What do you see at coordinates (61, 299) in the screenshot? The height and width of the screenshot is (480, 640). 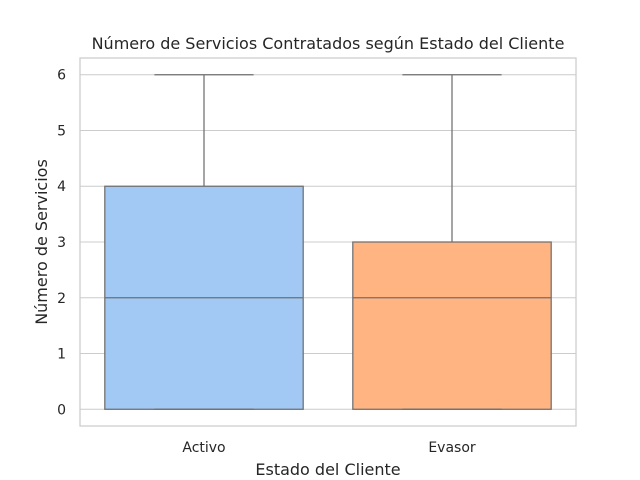 I see `y-tick-label: 2` at bounding box center [61, 299].